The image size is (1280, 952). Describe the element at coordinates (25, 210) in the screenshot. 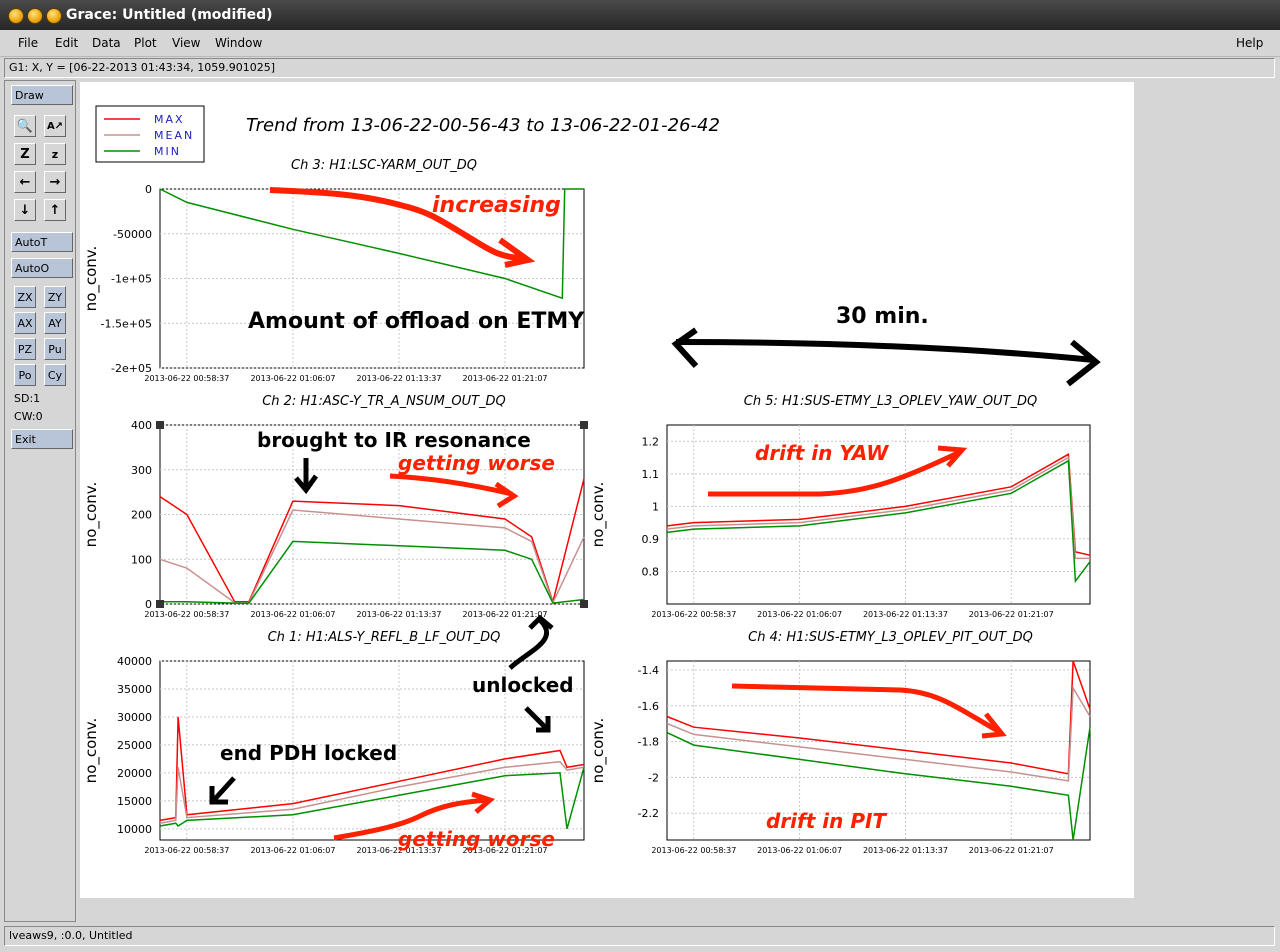

I see `arrow-down-icon: ↓` at that location.